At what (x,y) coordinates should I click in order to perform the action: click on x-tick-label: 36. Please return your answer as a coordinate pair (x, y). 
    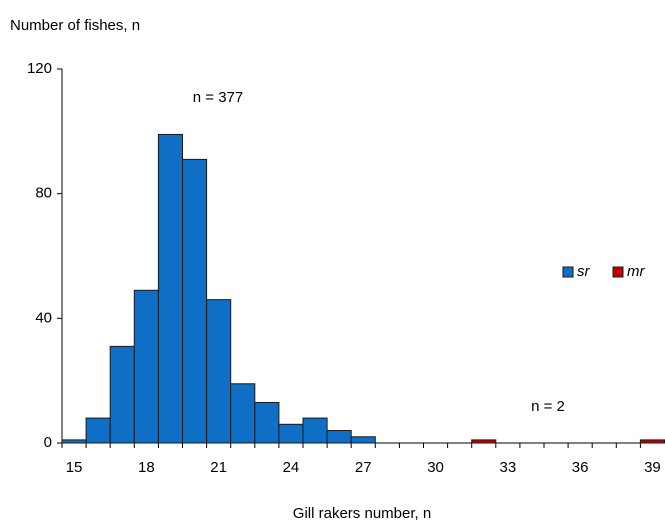
    Looking at the image, I should click on (580, 467).